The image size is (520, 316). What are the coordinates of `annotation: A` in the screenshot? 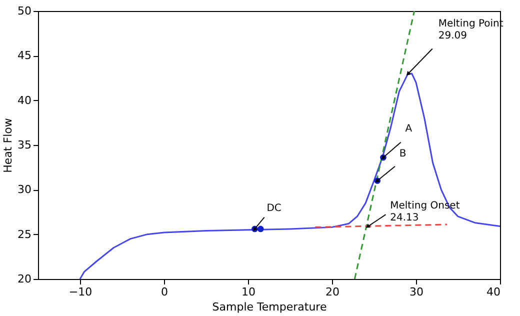 It's located at (408, 129).